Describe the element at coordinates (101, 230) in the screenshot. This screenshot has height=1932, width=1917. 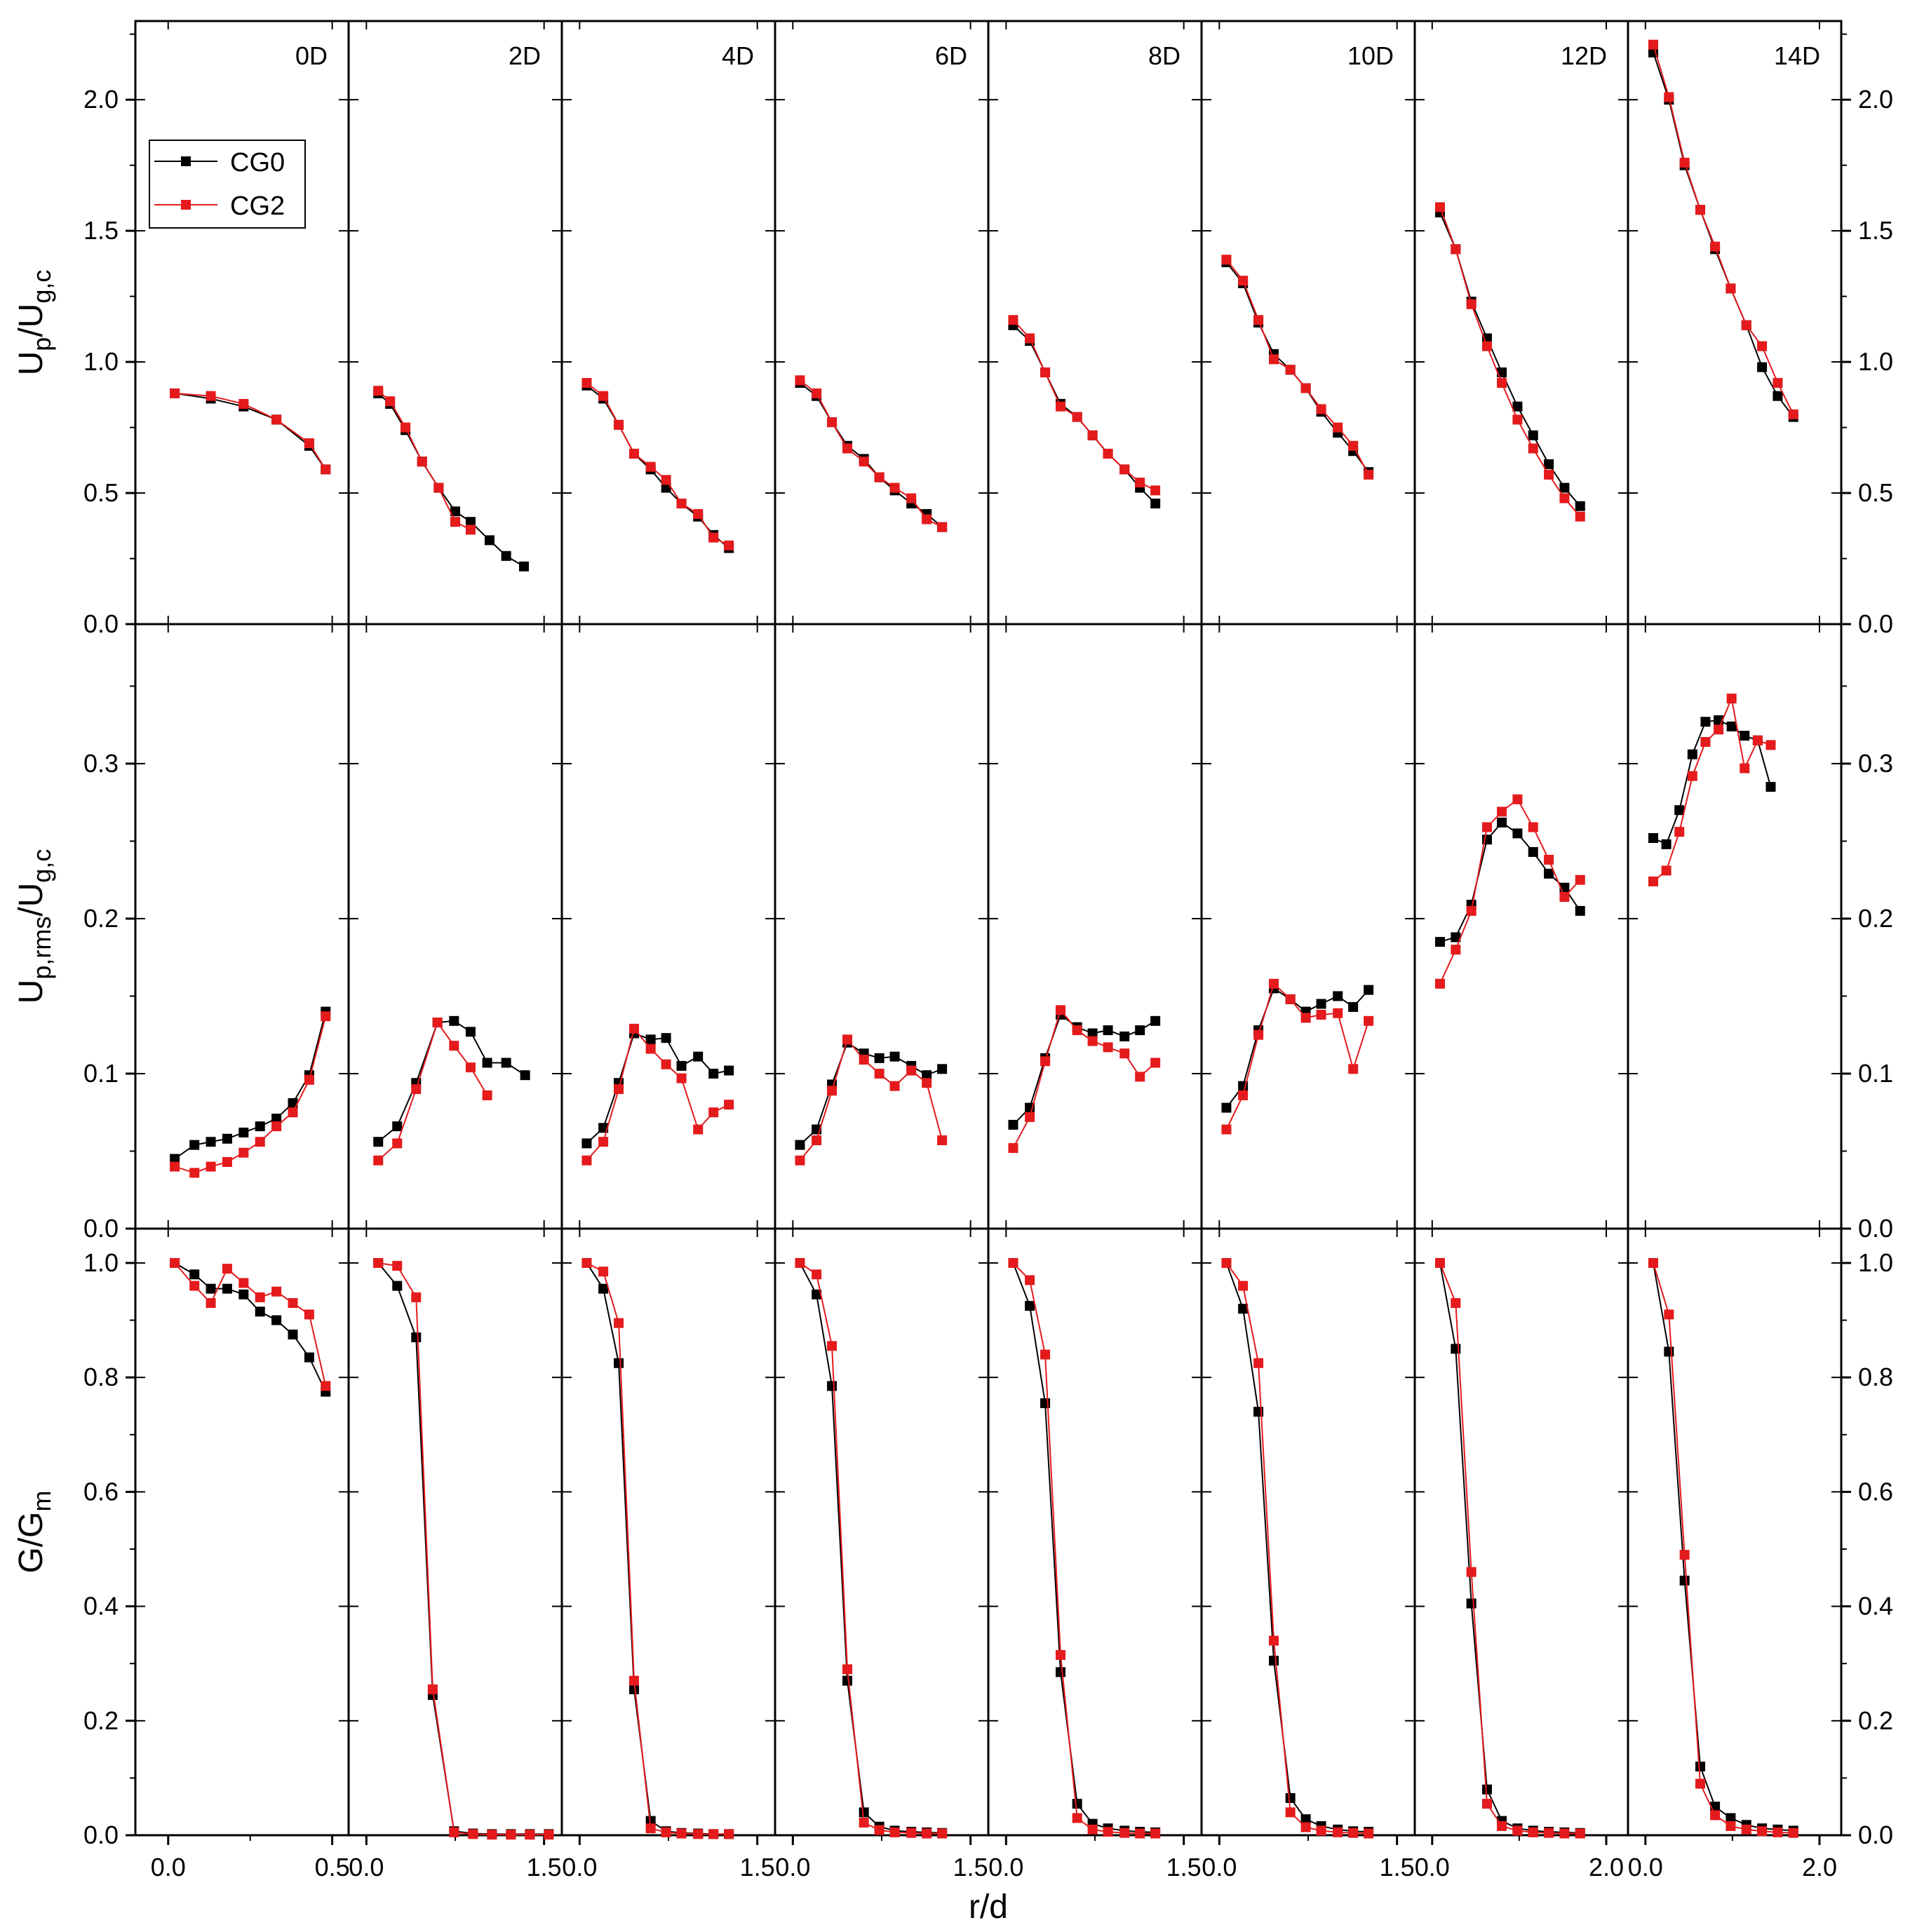
I see `y-tick-label-left: 1.5` at that location.